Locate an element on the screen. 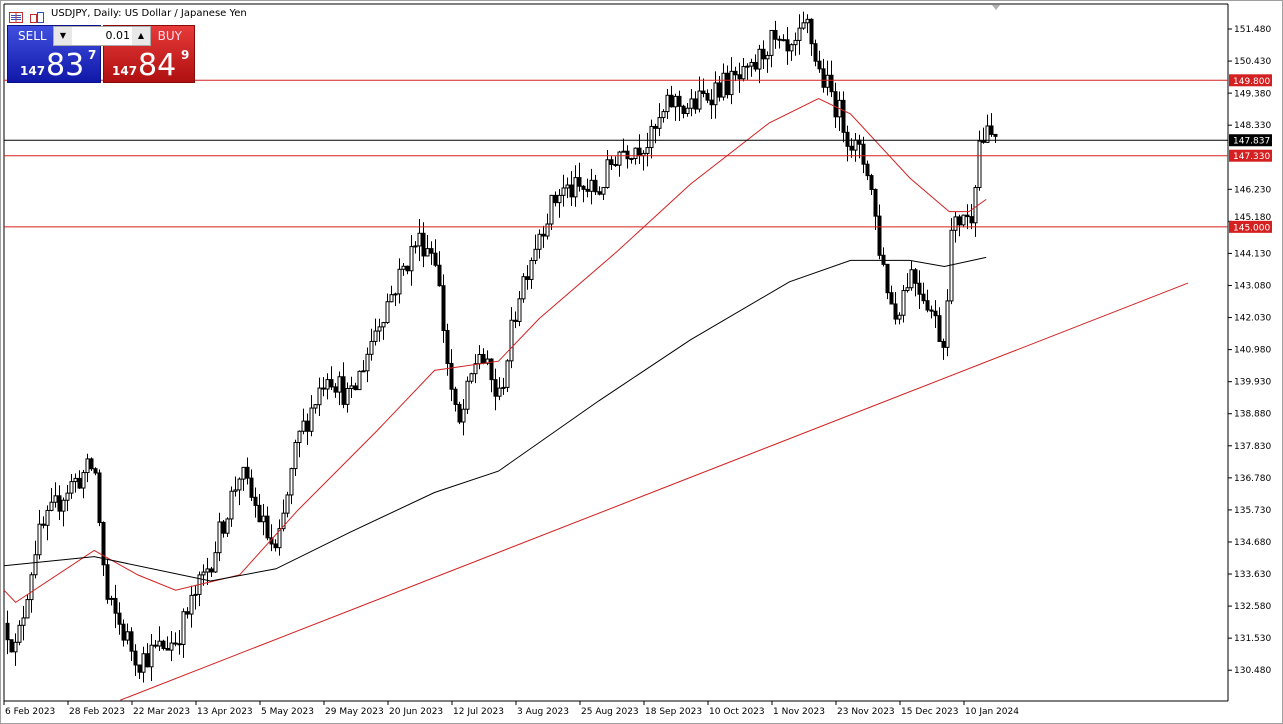 This screenshot has height=724, width=1283. horizontal-level-label: 149.800 is located at coordinates (1251, 82).